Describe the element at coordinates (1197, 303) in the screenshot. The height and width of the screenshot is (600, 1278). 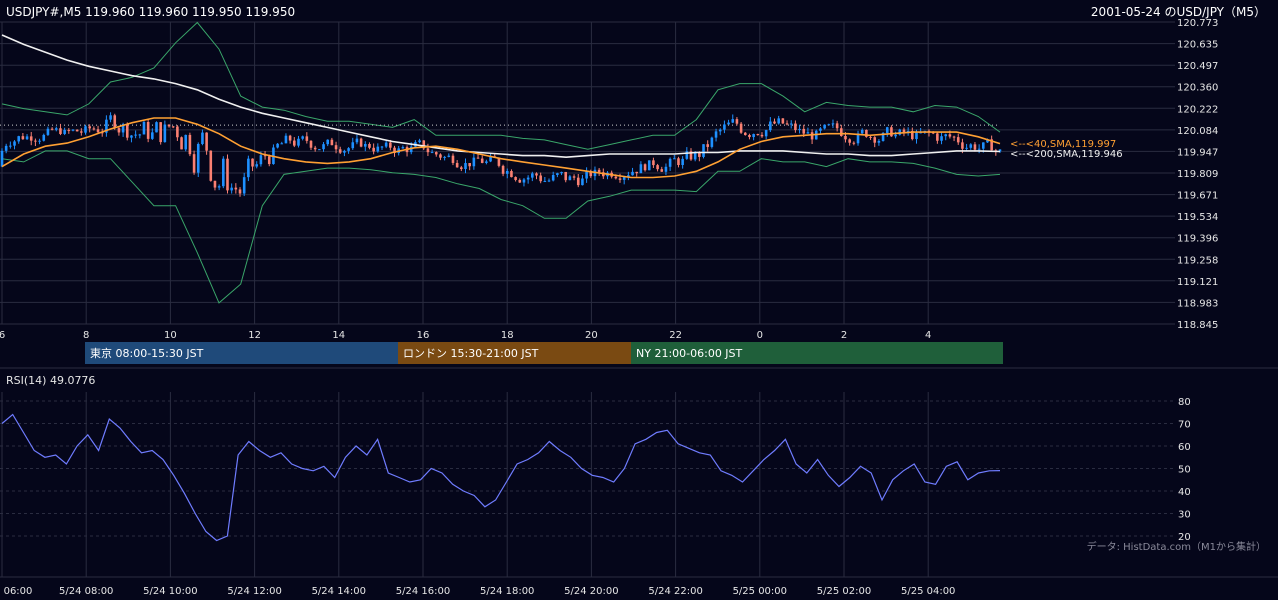
I see `price-tick-label: 118.983` at that location.